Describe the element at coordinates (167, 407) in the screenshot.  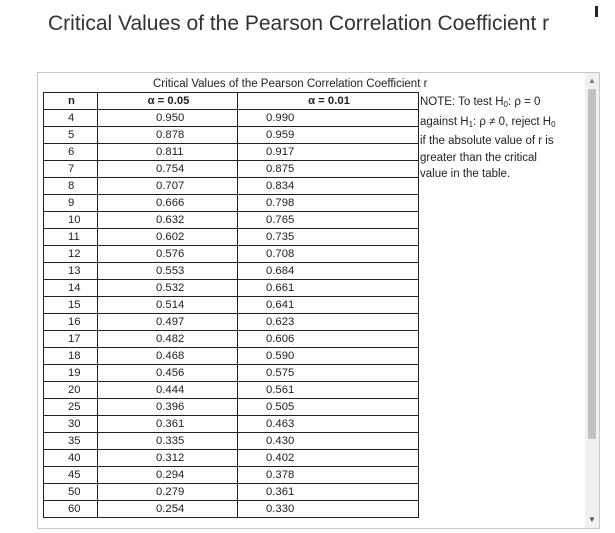
I see `row-alpha-005-cell: 0.396` at that location.